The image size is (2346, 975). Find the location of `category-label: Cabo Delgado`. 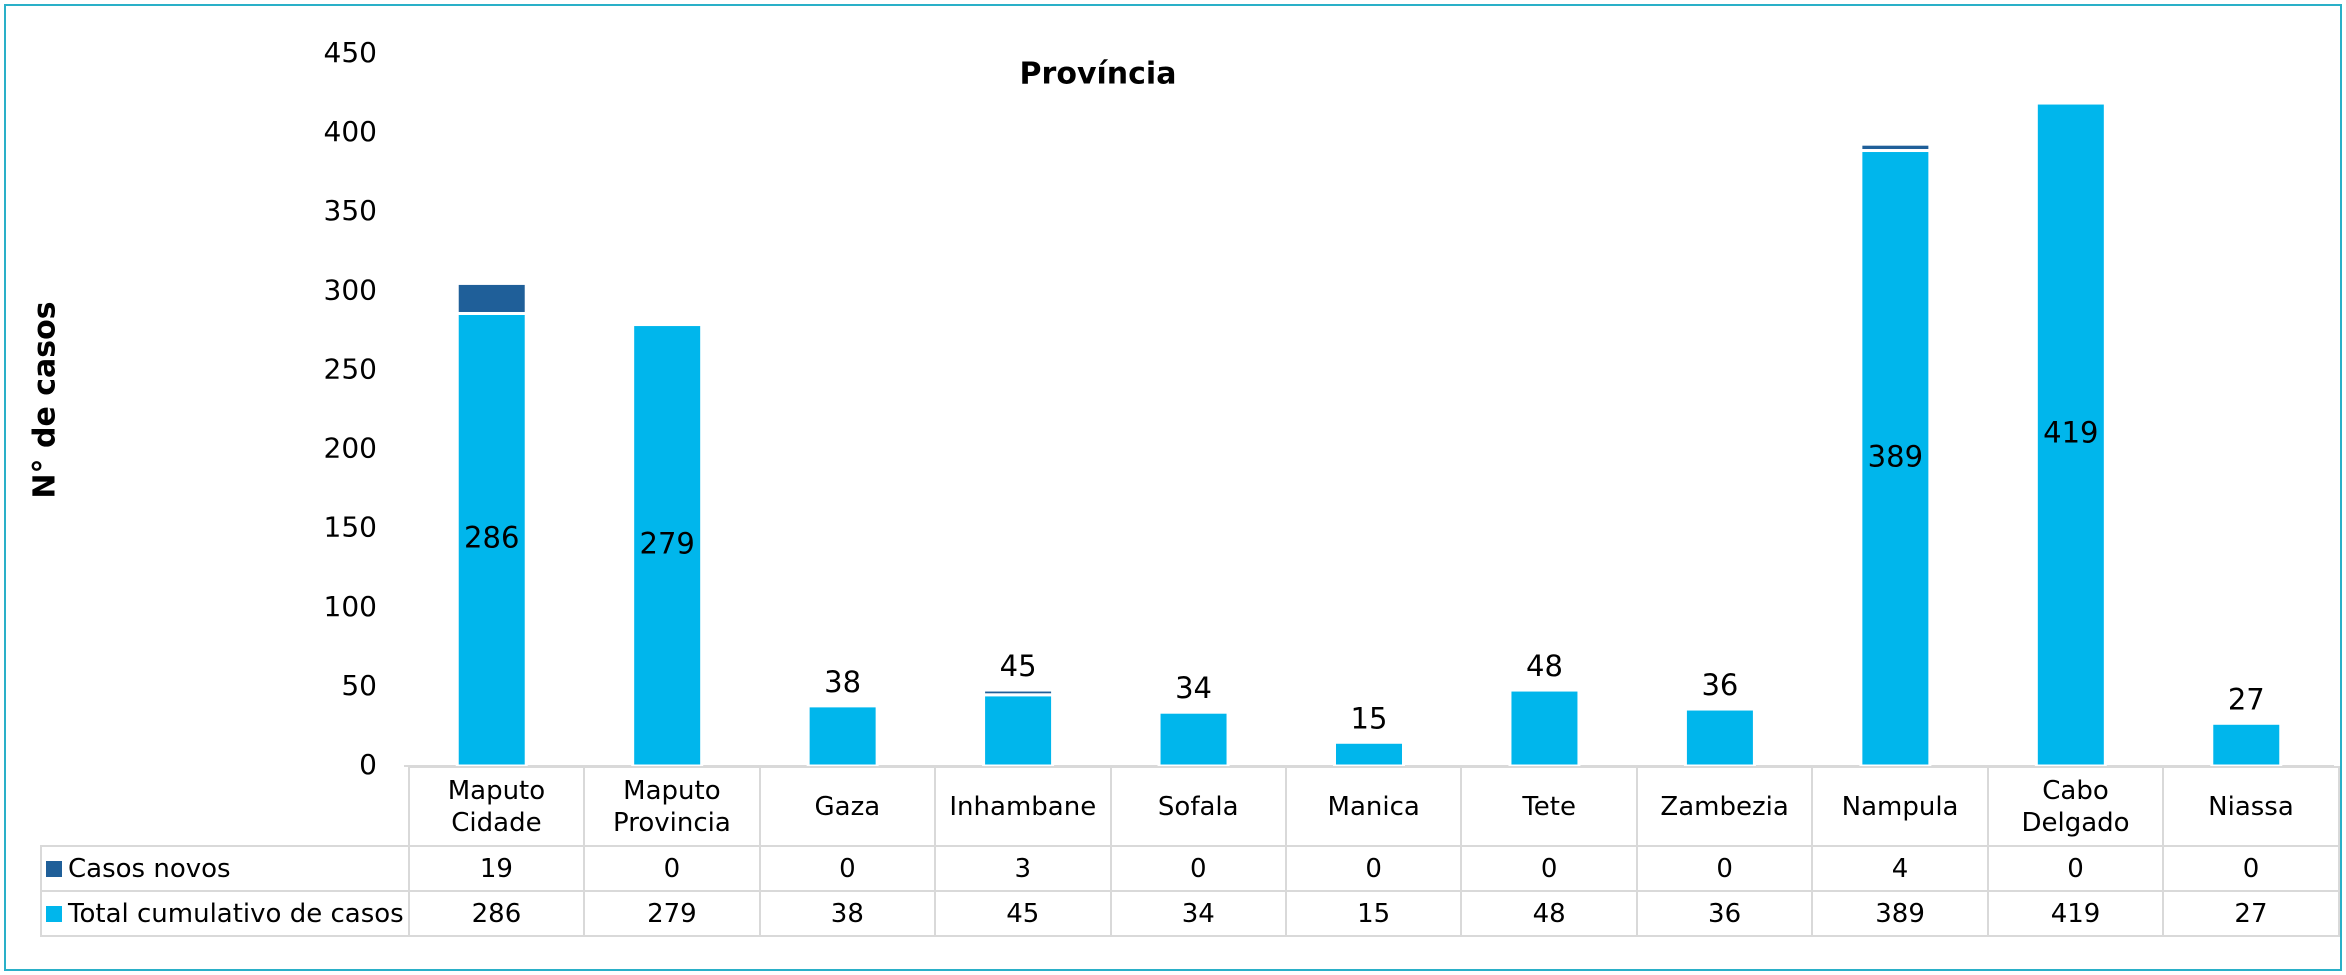

category-label: Cabo Delgado is located at coordinates (2075, 806).